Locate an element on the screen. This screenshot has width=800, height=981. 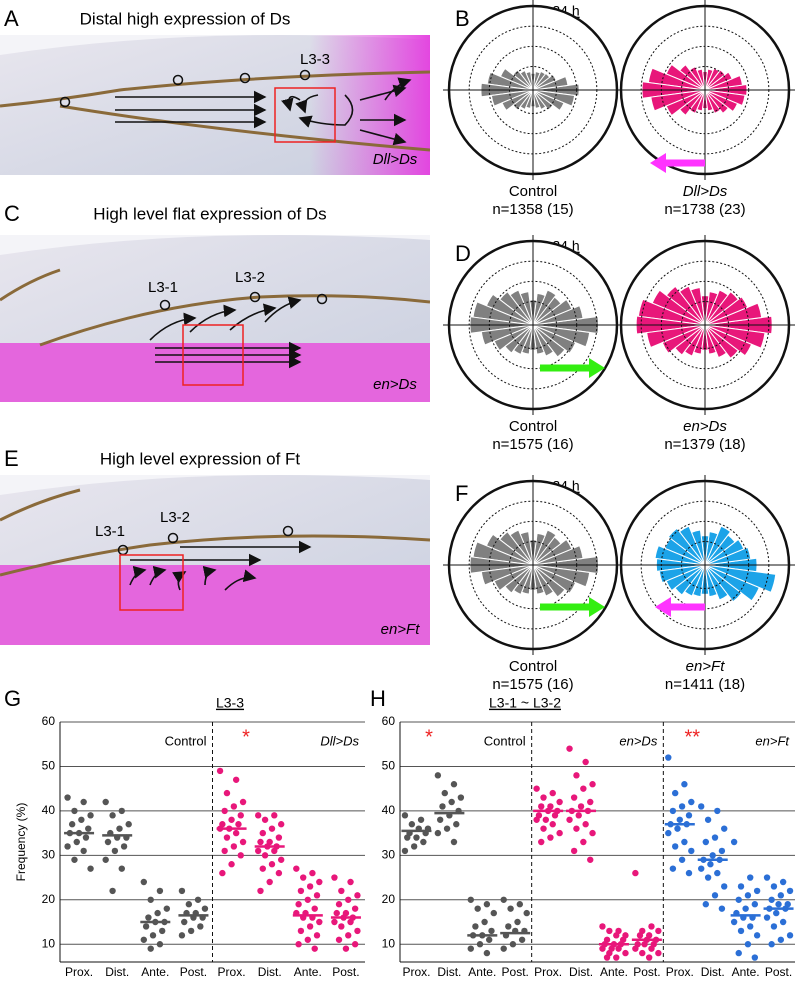
x-tick-label: Dist. is located at coordinates (117, 972).